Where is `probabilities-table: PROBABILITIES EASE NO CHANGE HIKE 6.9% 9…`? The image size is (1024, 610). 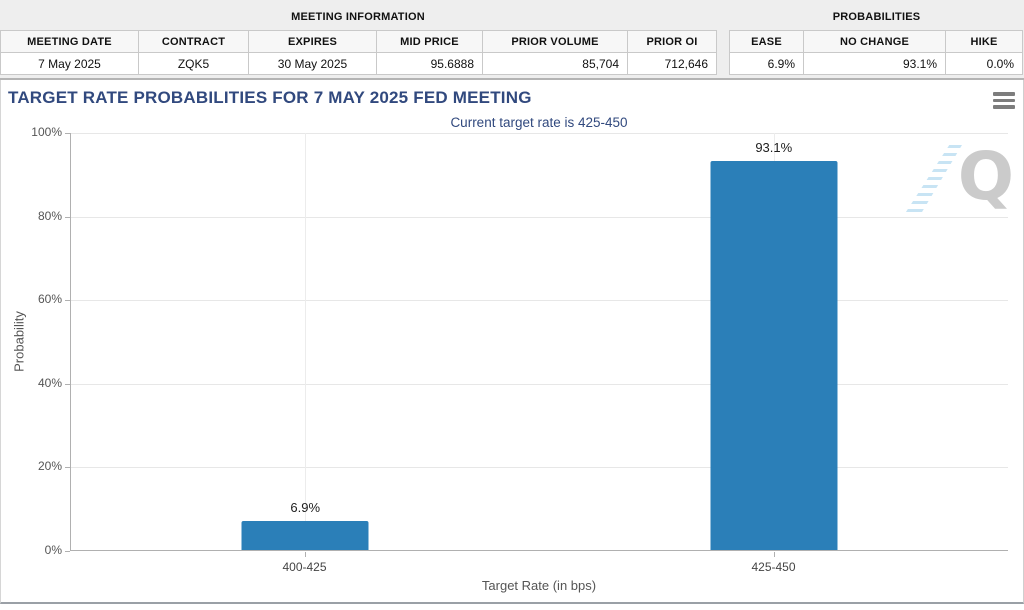 probabilities-table: PROBABILITIES EASE NO CHANGE HIKE 6.9% 9… is located at coordinates (876, 39).